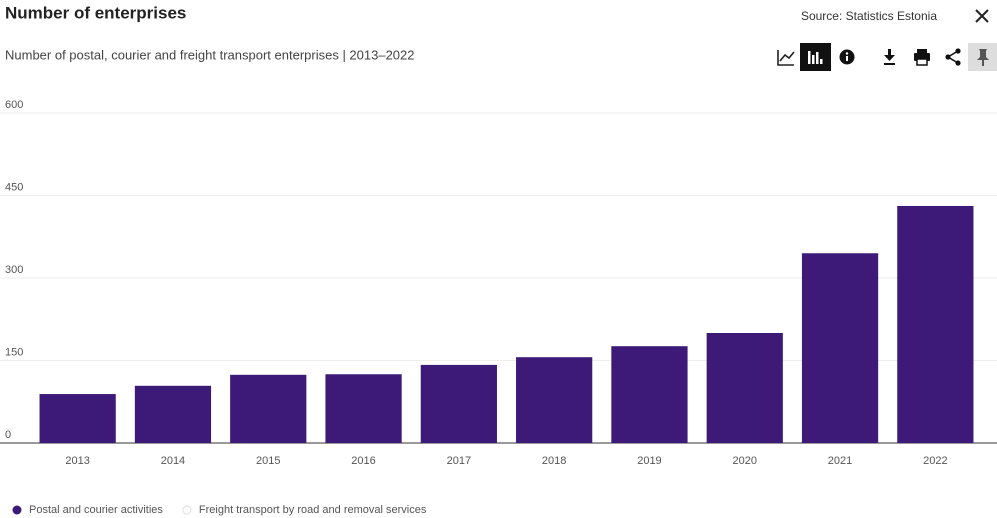  I want to click on x-tick-label: 2013, so click(77, 461).